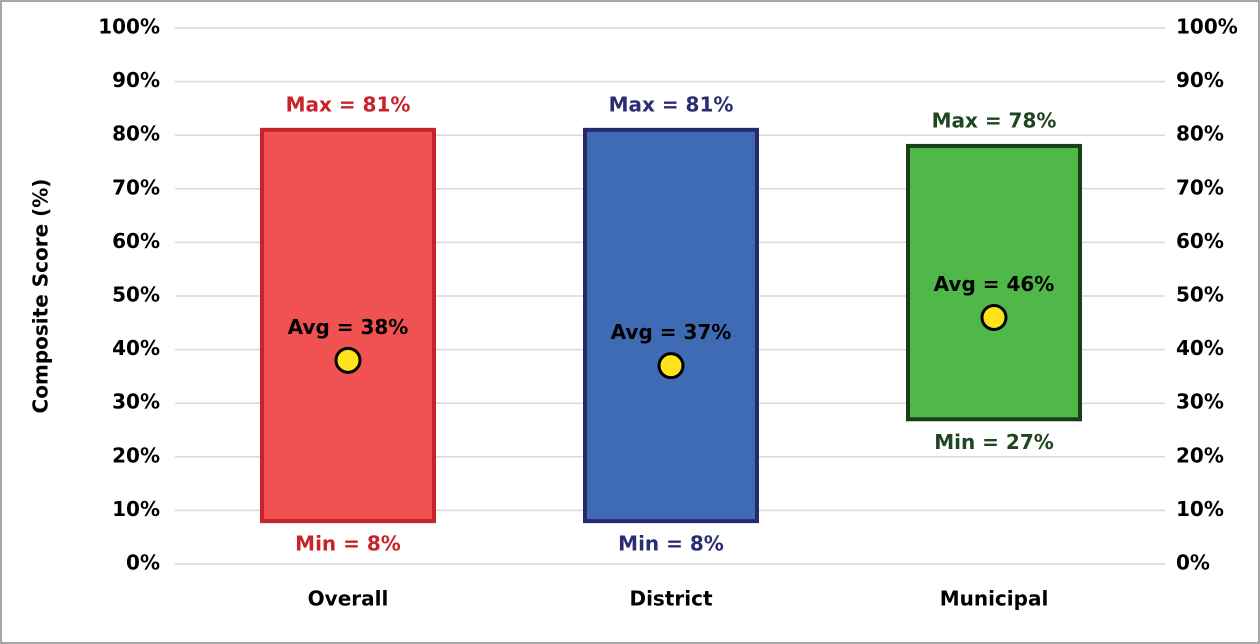 The width and height of the screenshot is (1260, 644). What do you see at coordinates (136, 402) in the screenshot?
I see `y-tick-label: 30%` at bounding box center [136, 402].